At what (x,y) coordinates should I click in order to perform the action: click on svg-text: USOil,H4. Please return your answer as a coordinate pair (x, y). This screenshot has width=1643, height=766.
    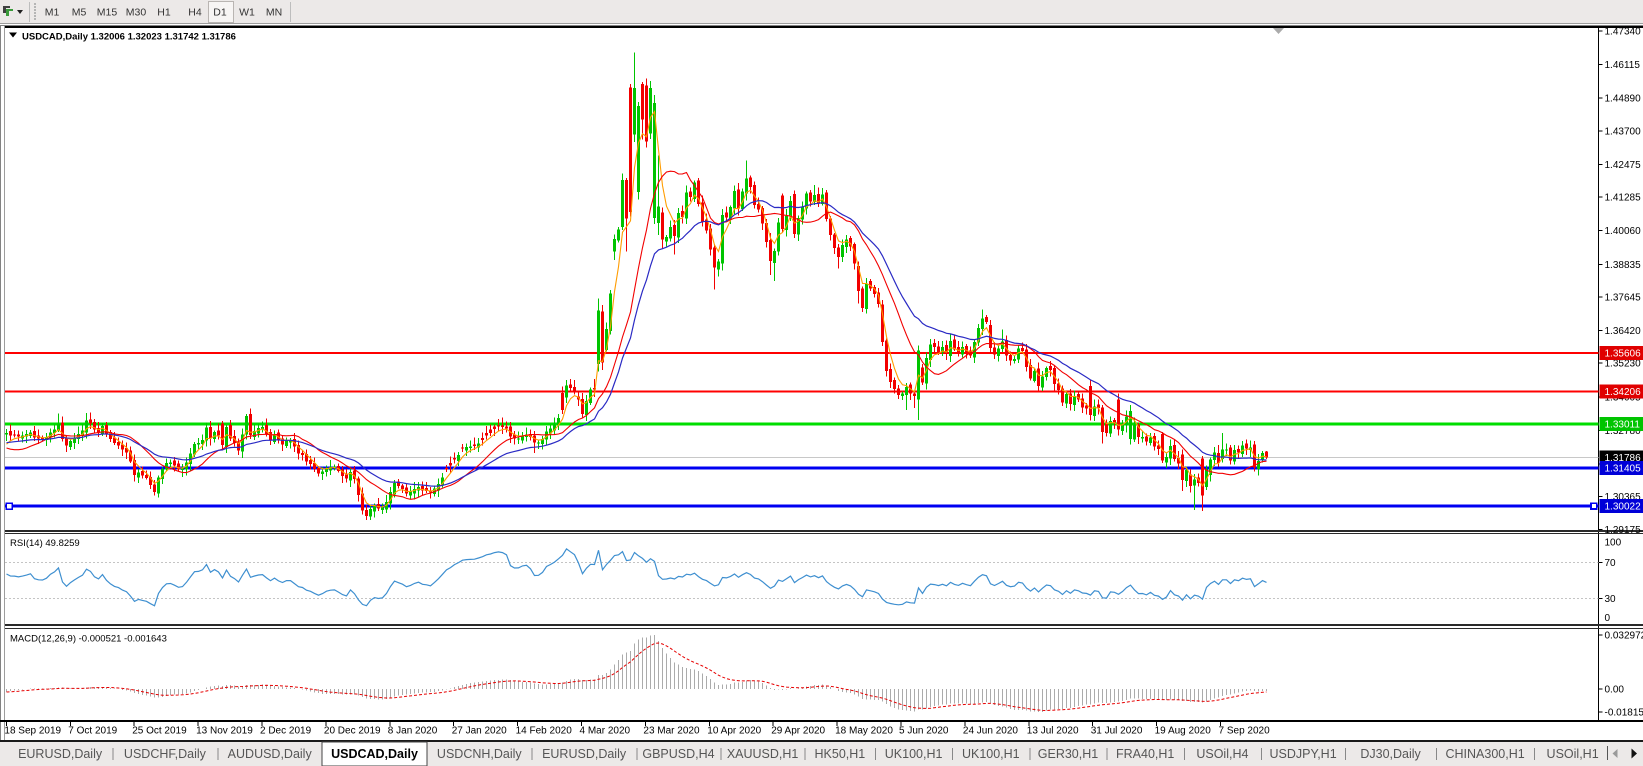
    Looking at the image, I should click on (1222, 754).